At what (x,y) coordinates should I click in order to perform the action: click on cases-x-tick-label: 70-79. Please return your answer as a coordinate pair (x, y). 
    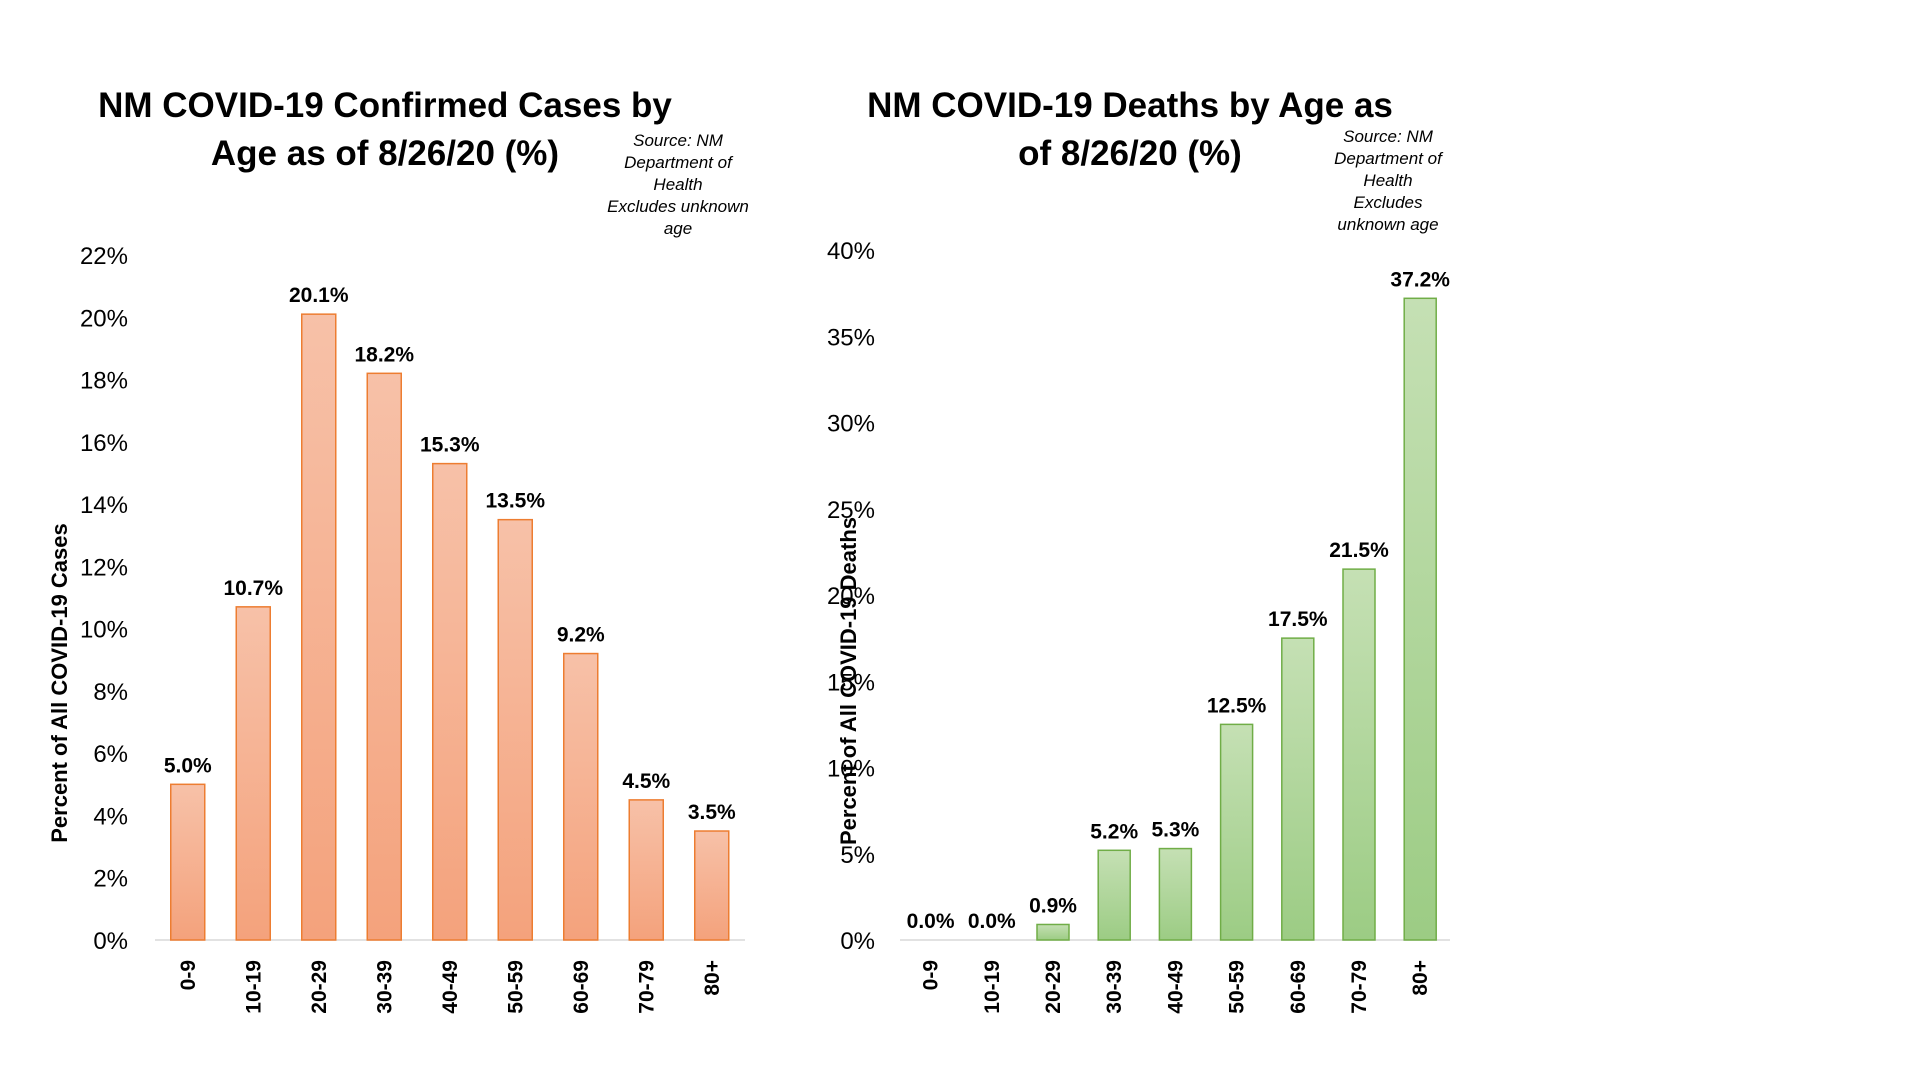
    Looking at the image, I should click on (646, 987).